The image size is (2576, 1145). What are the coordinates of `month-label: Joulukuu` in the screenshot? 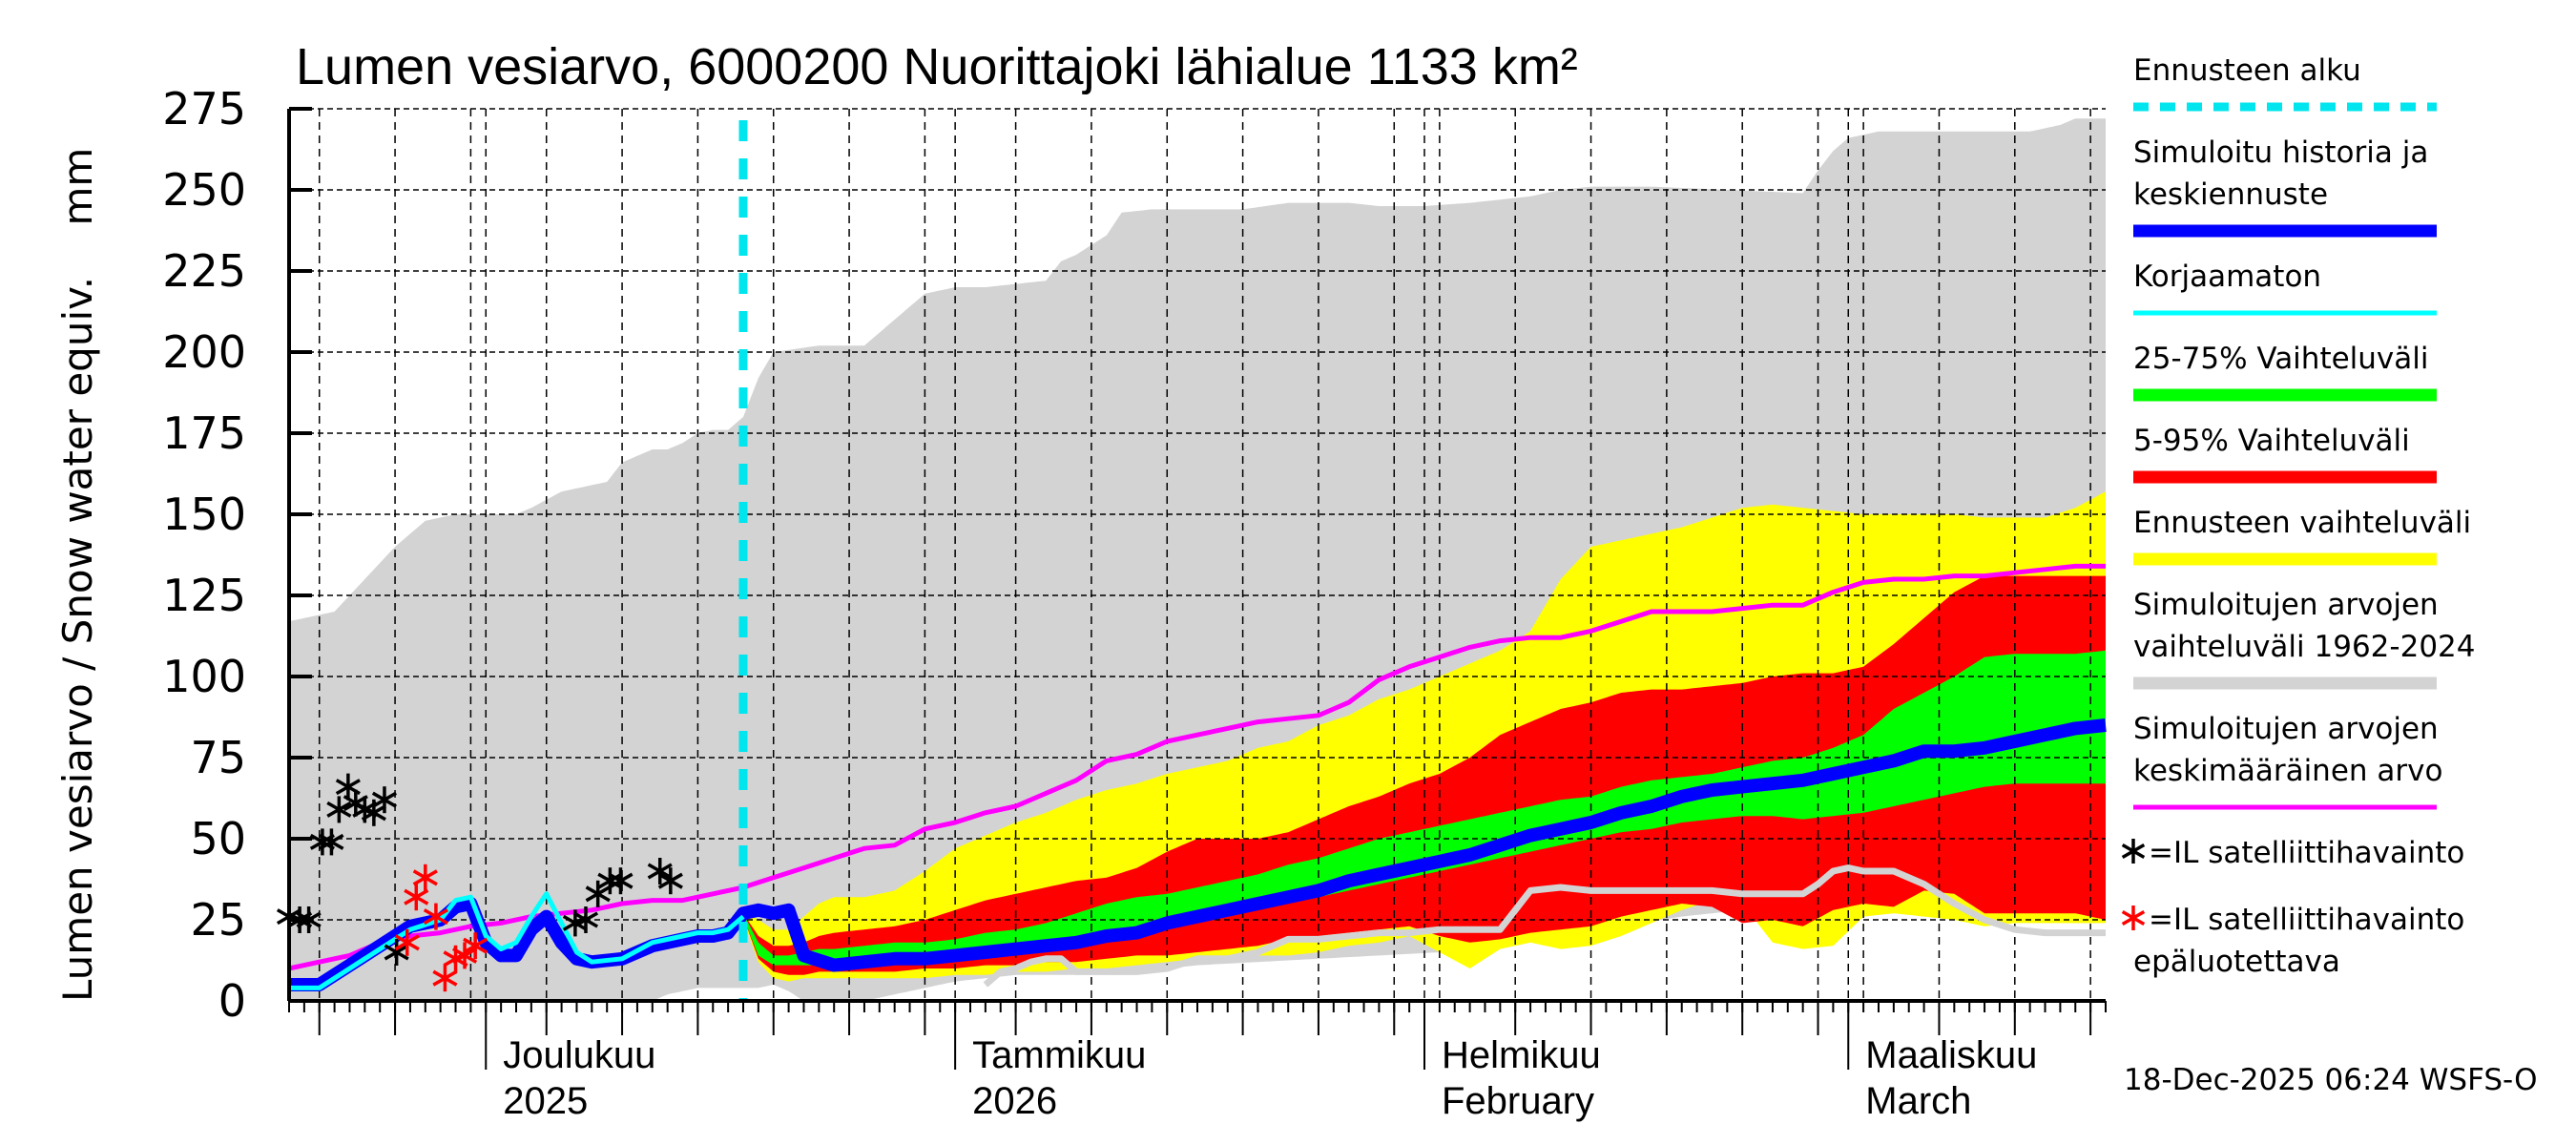 It's located at (579, 1055).